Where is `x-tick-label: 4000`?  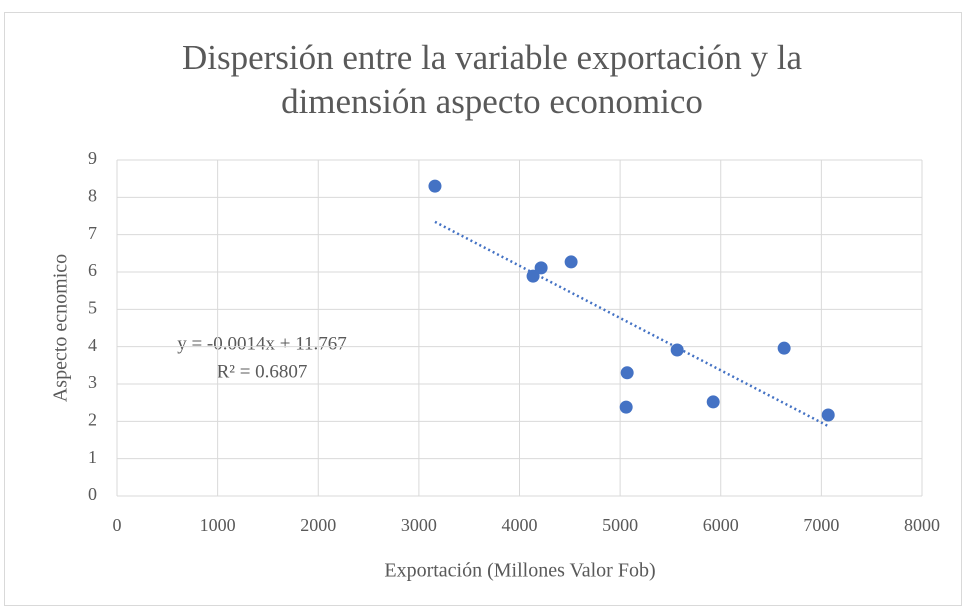
x-tick-label: 4000 is located at coordinates (520, 525).